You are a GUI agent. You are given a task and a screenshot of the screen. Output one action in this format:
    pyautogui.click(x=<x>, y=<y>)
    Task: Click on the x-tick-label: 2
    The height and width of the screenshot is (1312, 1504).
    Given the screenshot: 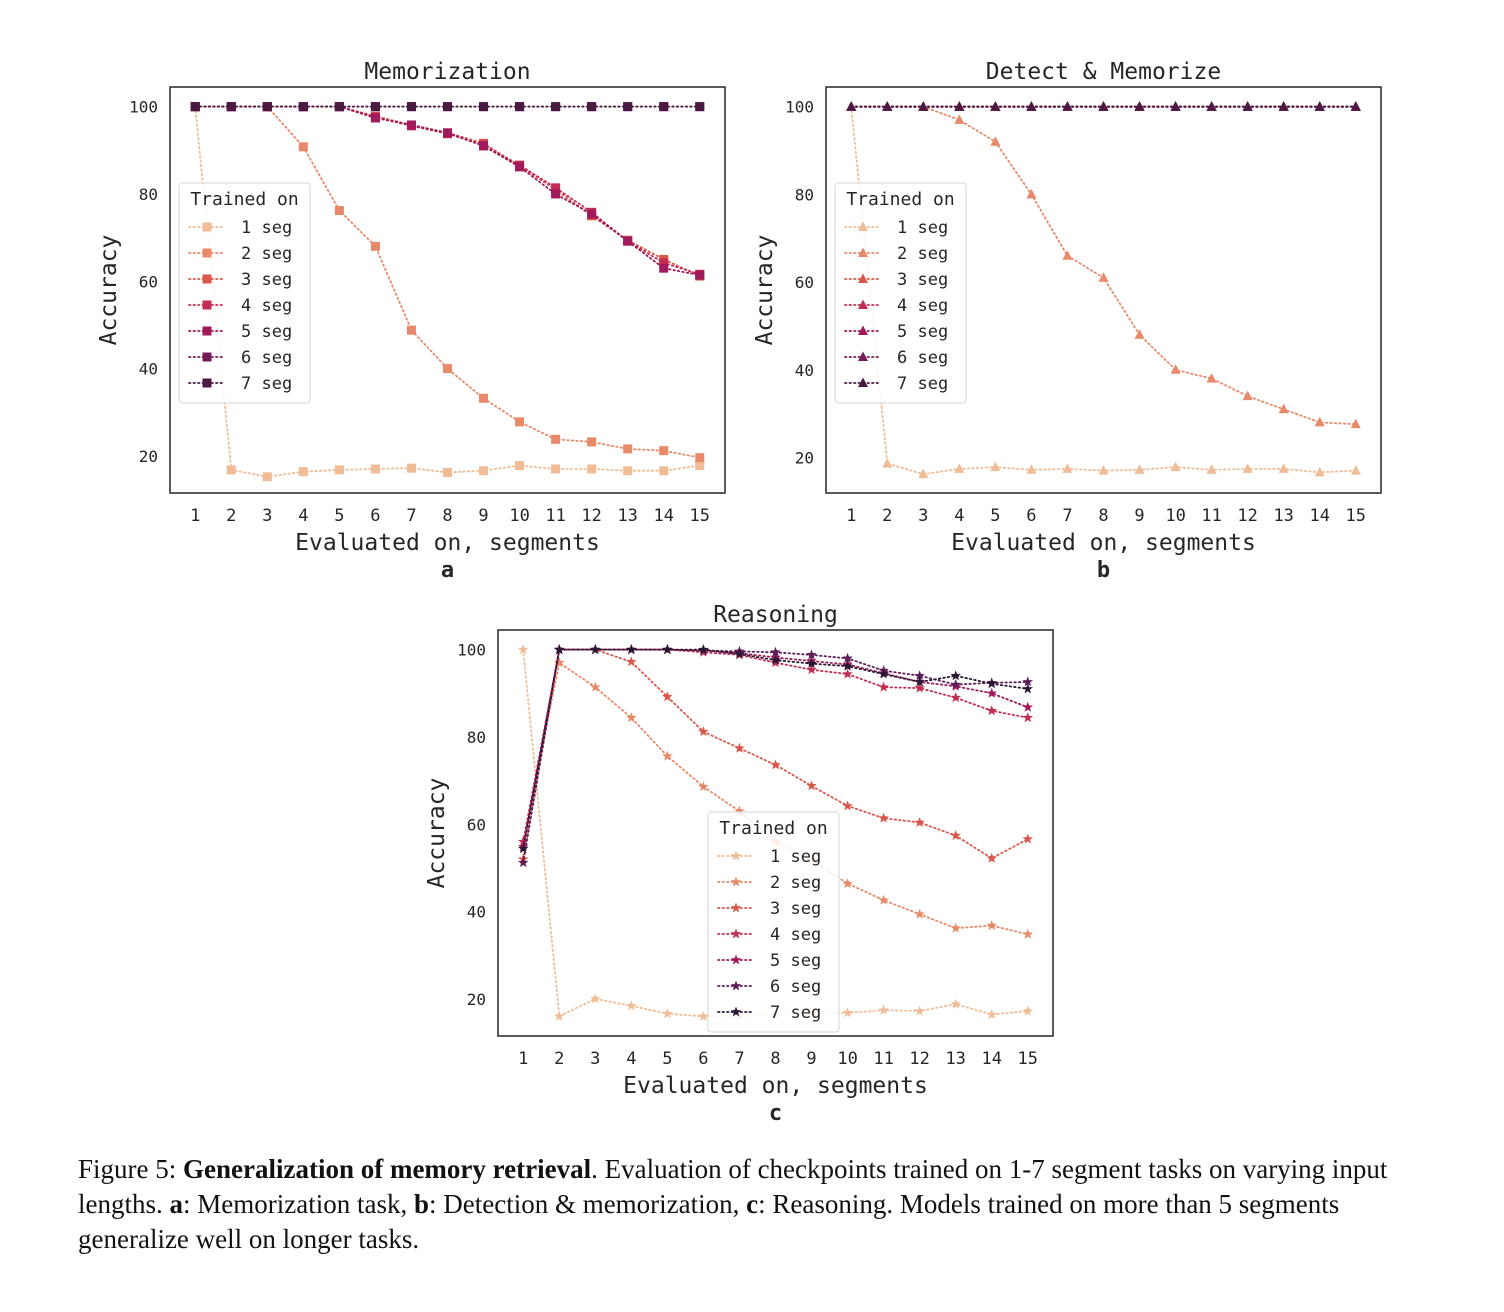 What is the action you would take?
    pyautogui.click(x=231, y=516)
    